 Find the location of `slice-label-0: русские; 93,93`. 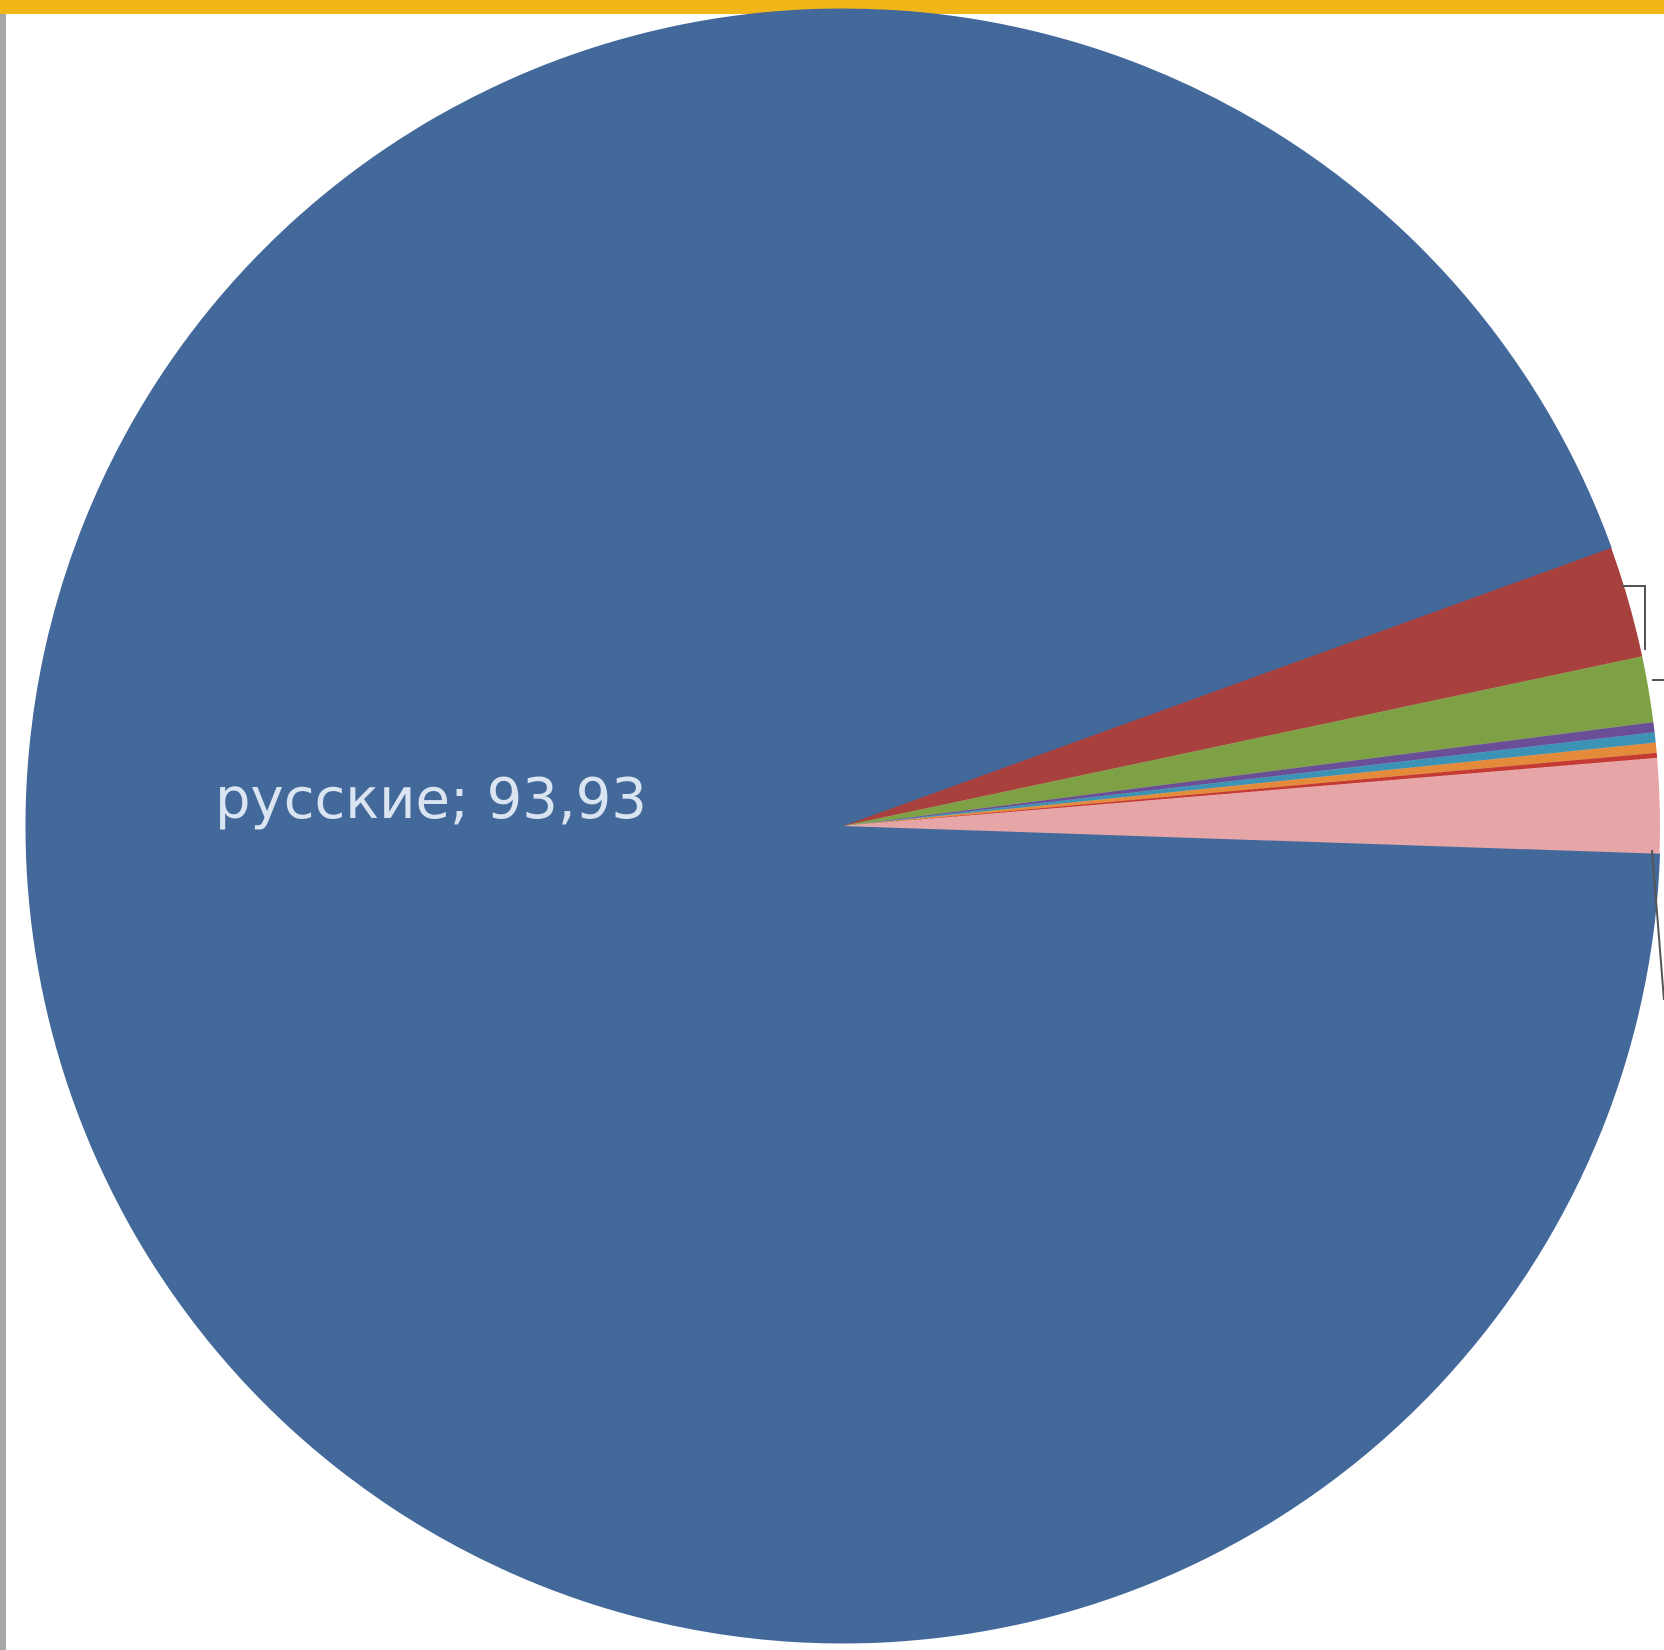

slice-label-0: русские; 93,93 is located at coordinates (431, 799).